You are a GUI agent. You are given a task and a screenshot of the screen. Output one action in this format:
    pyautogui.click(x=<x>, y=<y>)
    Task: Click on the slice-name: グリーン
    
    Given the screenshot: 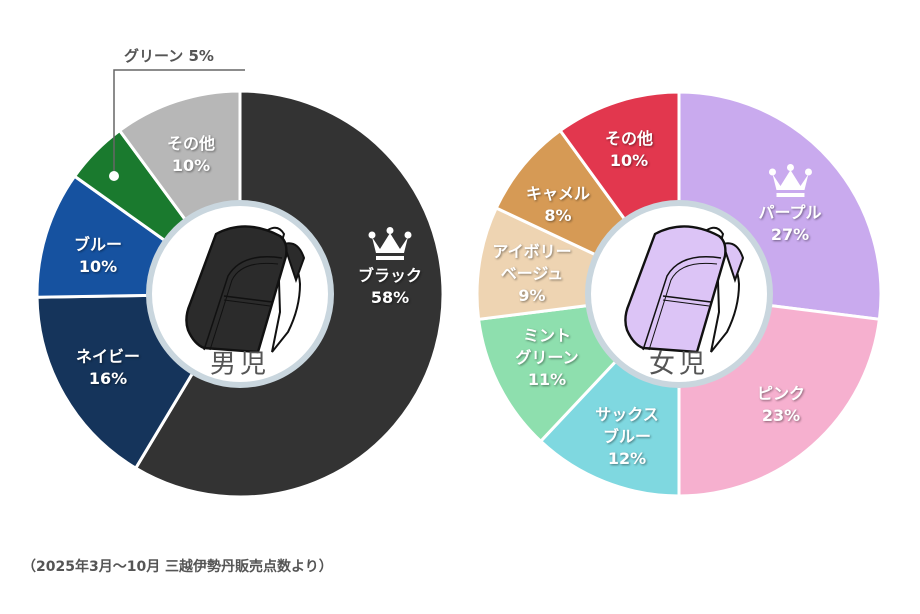 What is the action you would take?
    pyautogui.click(x=547, y=357)
    